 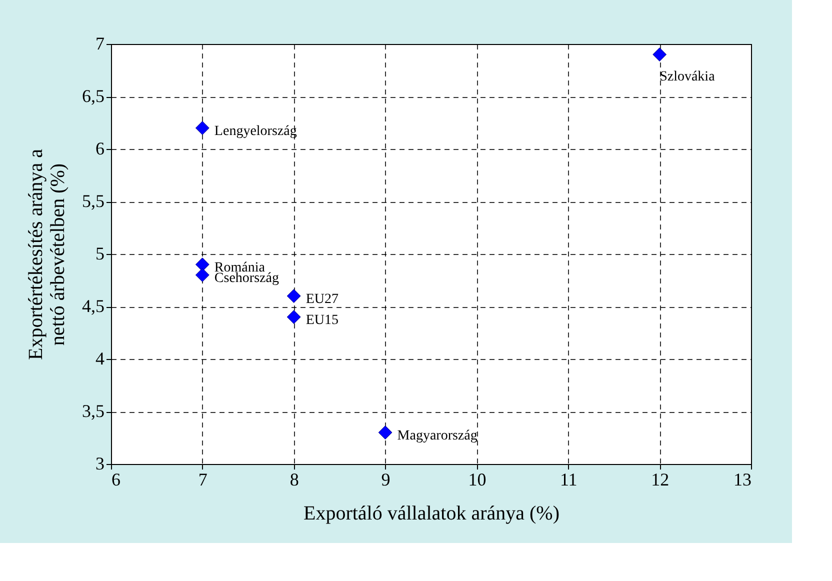 What do you see at coordinates (322, 299) in the screenshot?
I see `annotation: EU27` at bounding box center [322, 299].